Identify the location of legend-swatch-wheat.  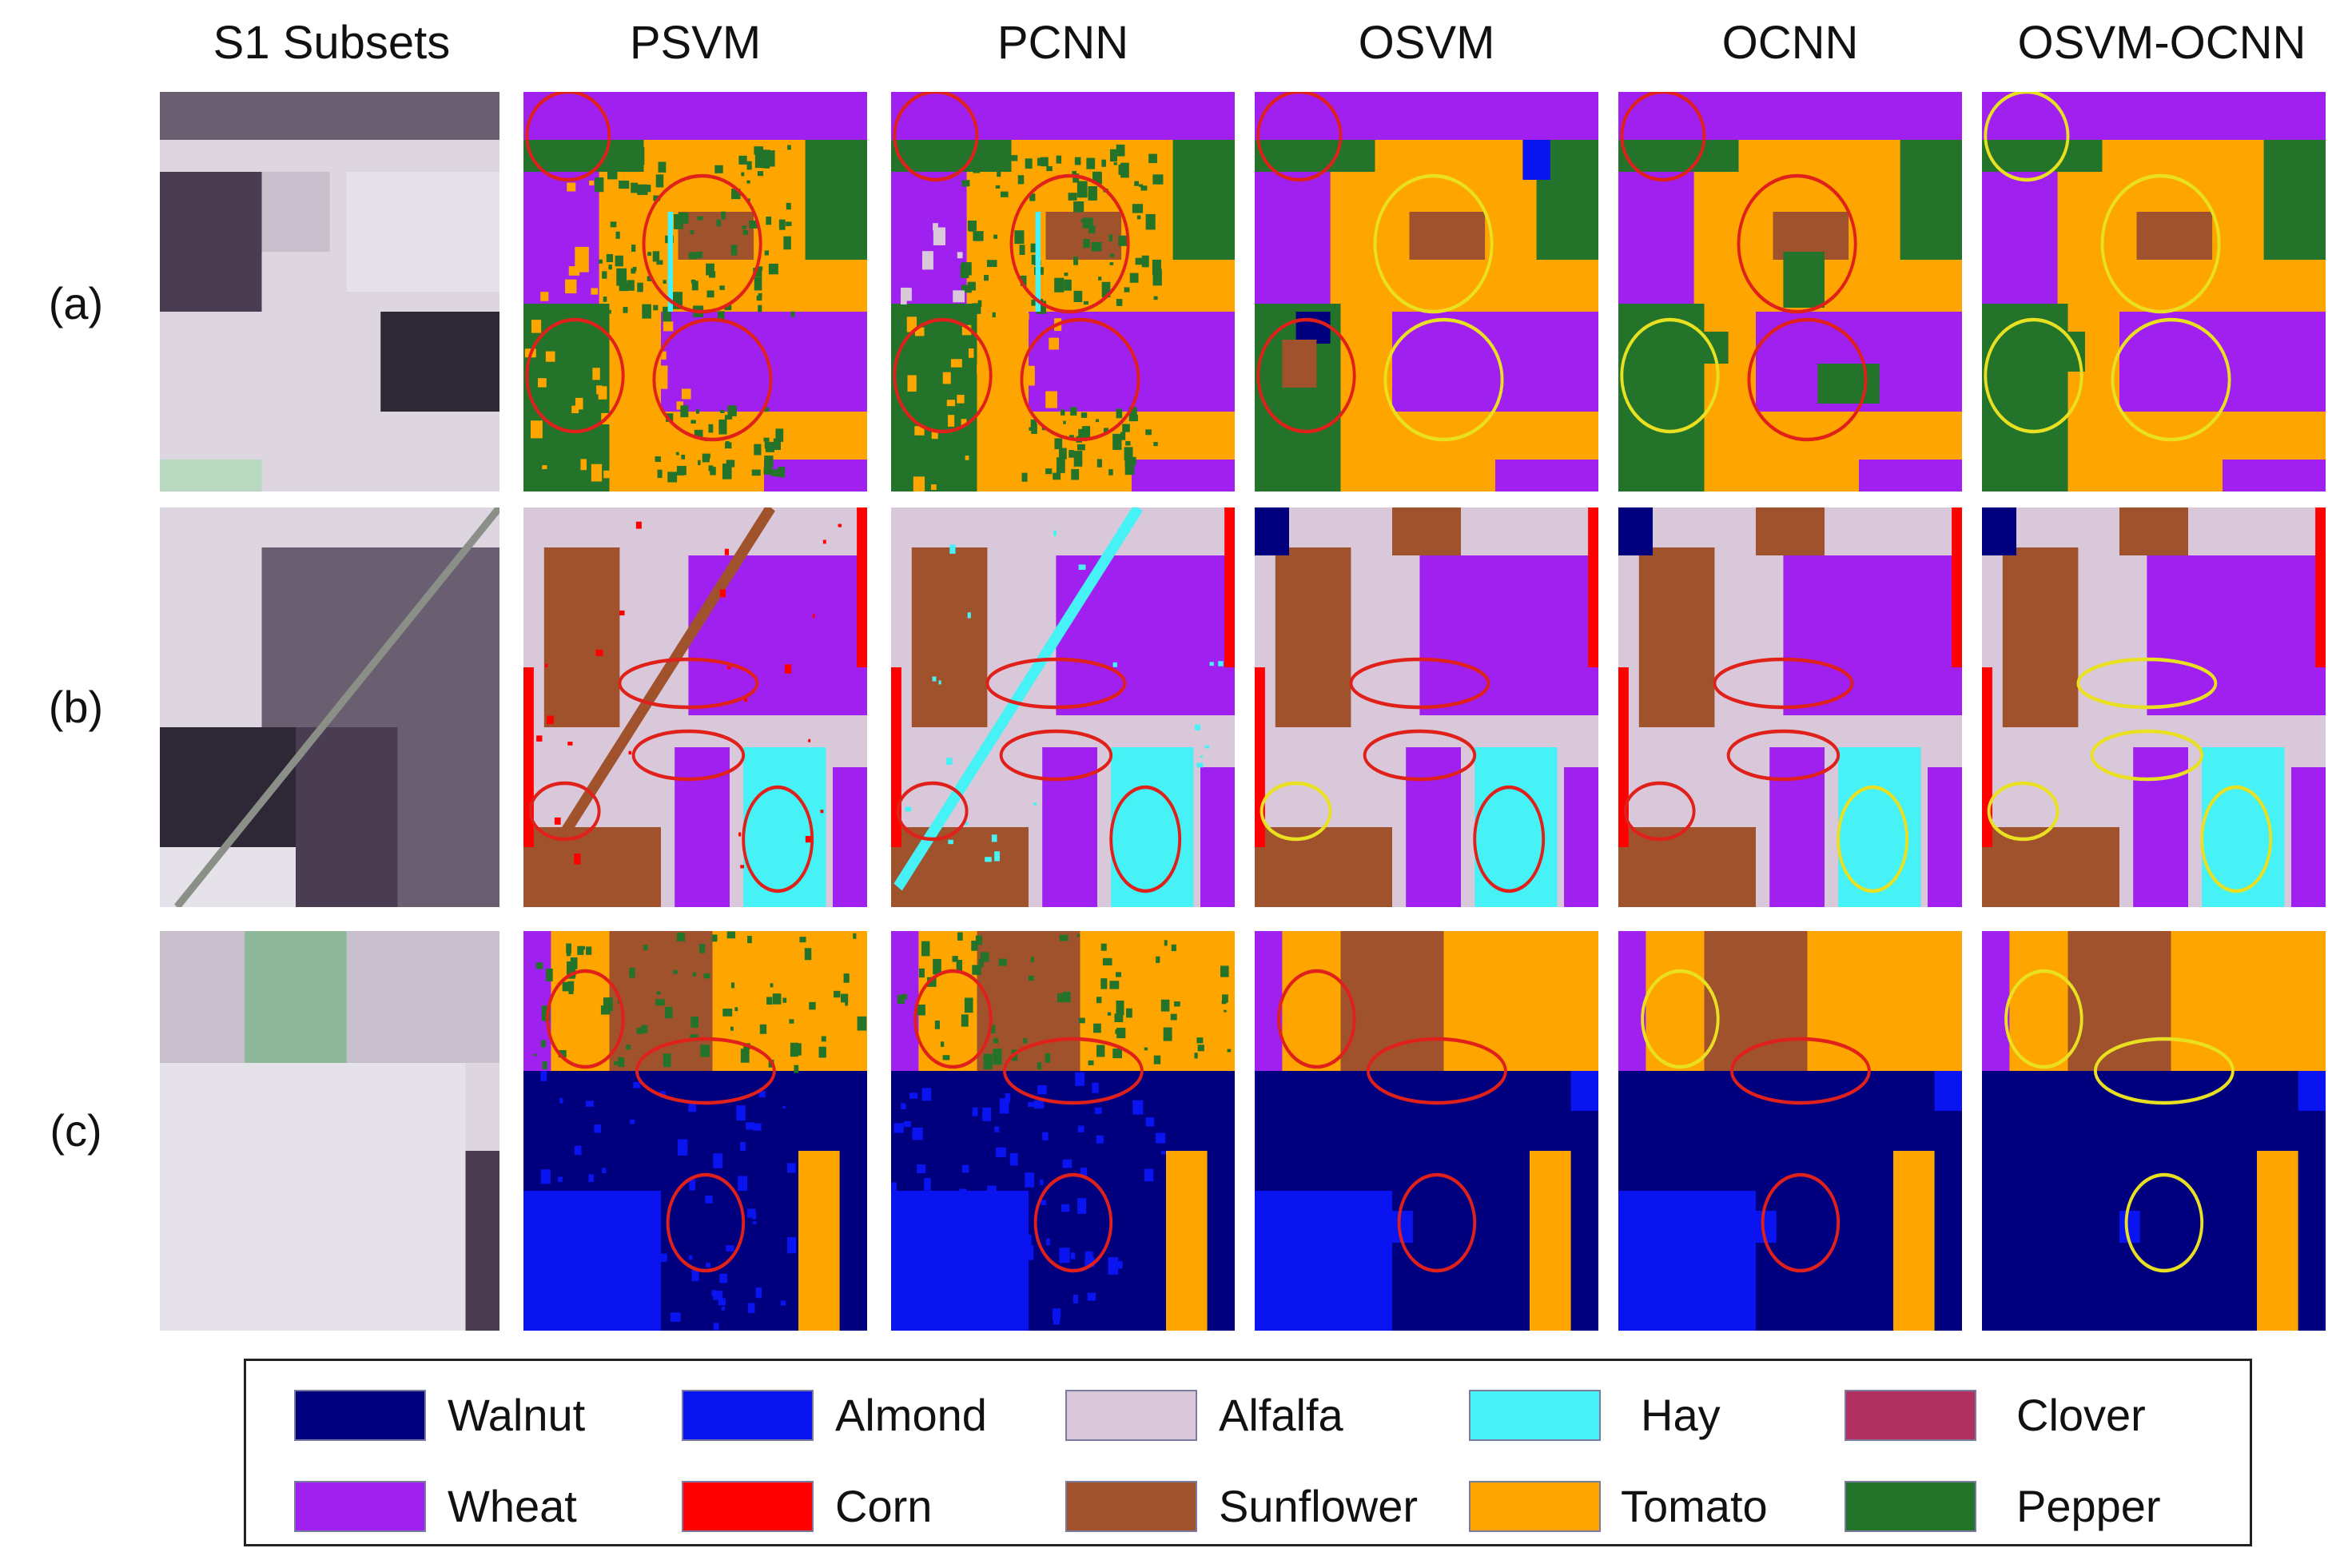
(360, 1506).